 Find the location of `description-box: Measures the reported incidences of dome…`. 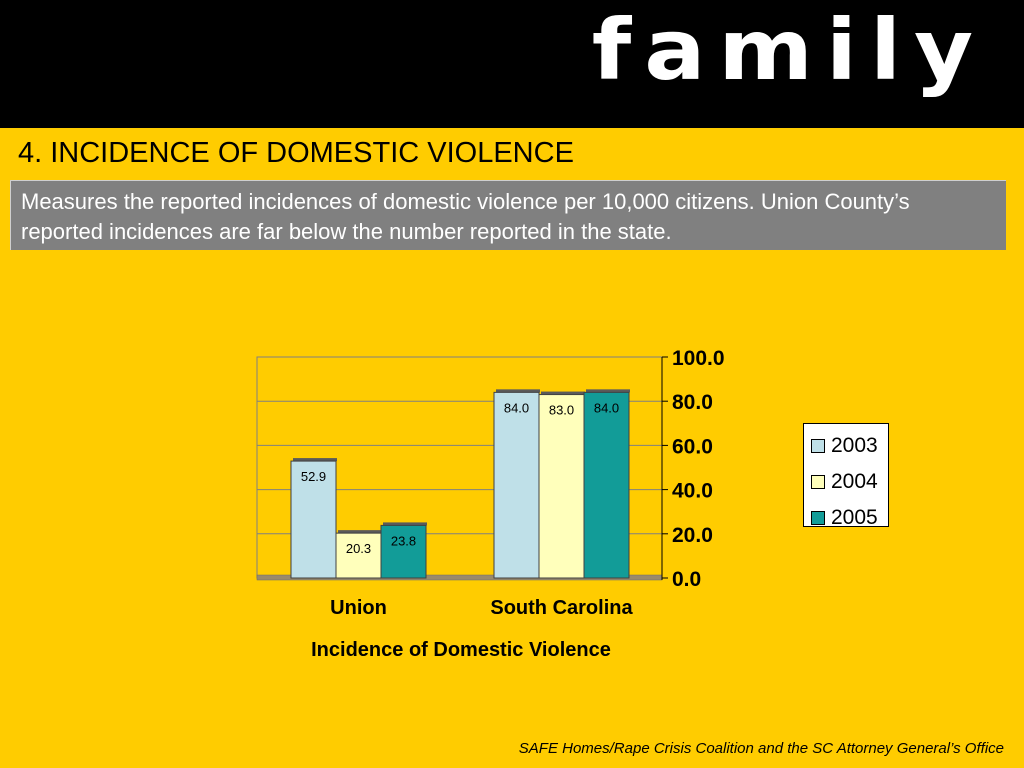

description-box: Measures the reported incidences of dome… is located at coordinates (508, 215).